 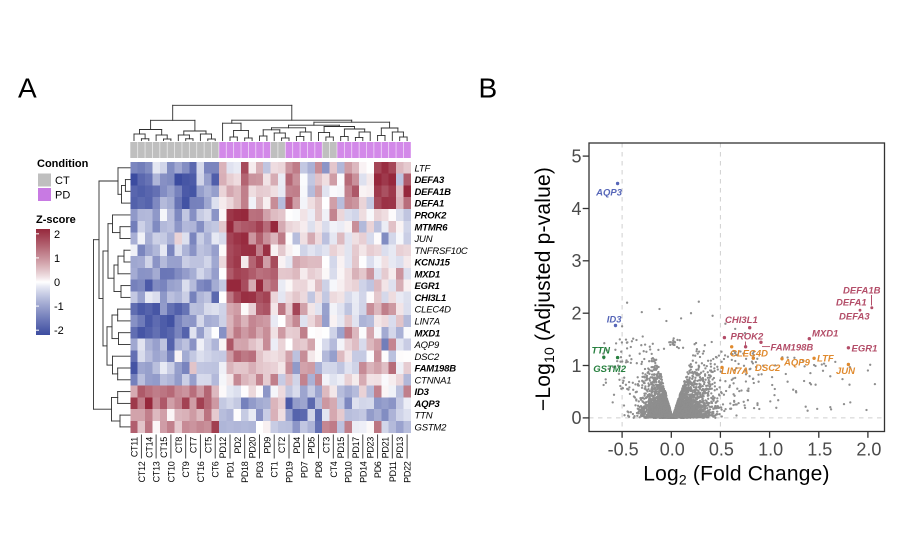 I want to click on svg-text: CT1, so click(x=275, y=469).